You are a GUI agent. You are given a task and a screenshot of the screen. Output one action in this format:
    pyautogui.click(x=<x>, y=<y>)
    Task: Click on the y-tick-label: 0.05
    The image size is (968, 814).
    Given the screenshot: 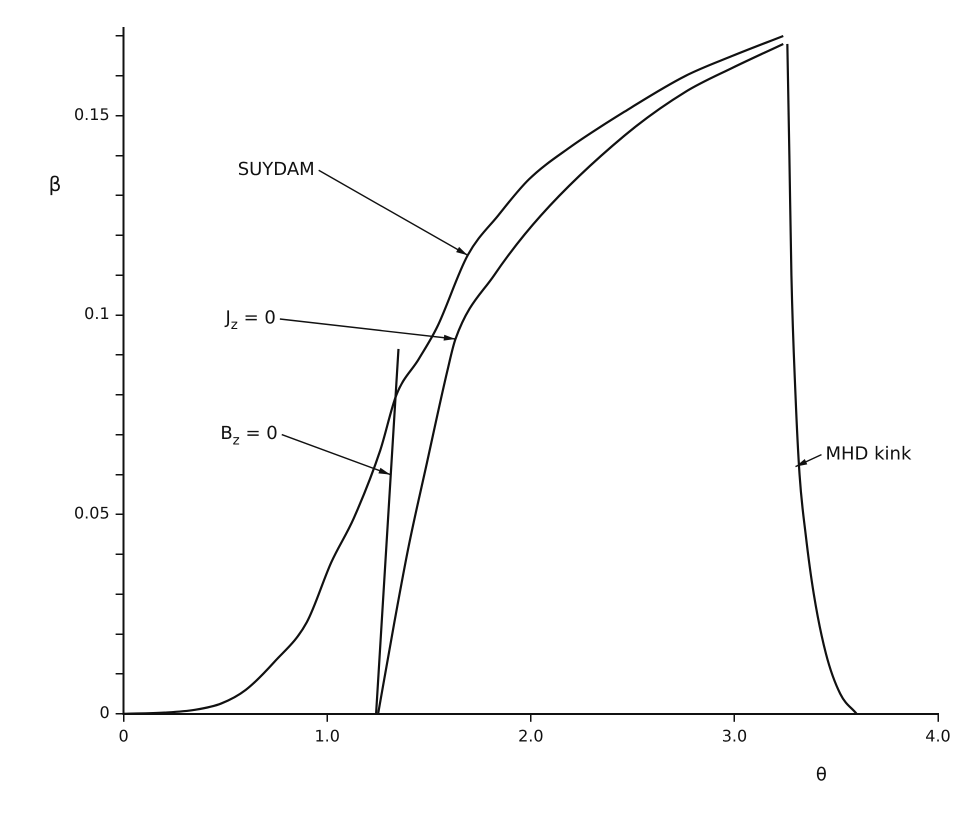 What is the action you would take?
    pyautogui.click(x=92, y=513)
    